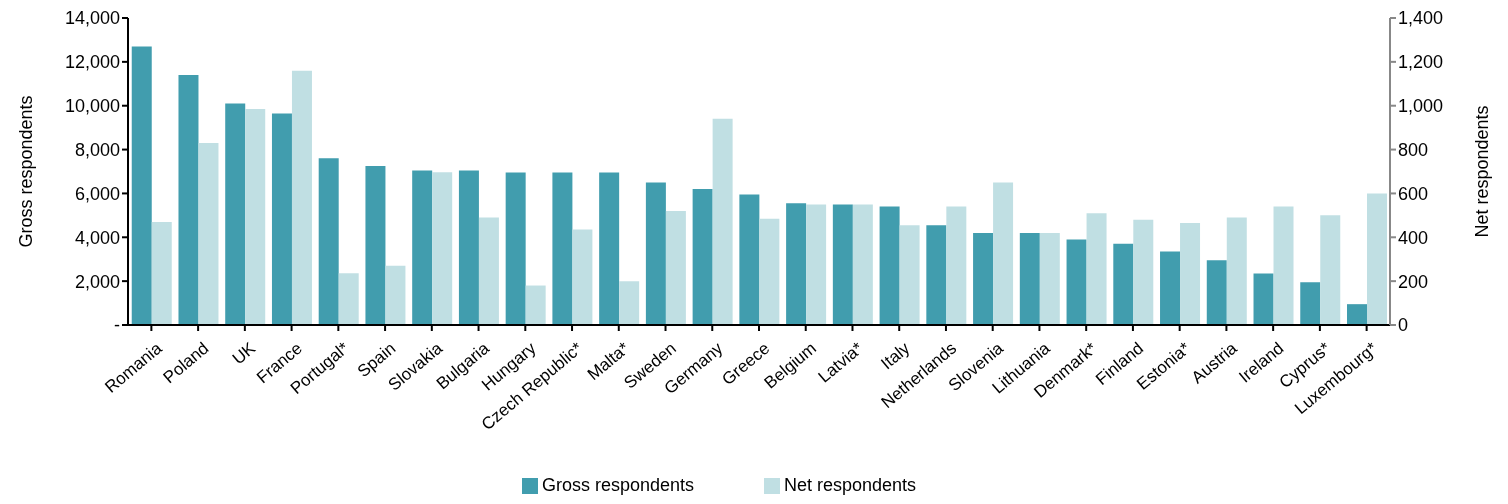 The image size is (1508, 504). Describe the element at coordinates (1403, 325) in the screenshot. I see `y2-tick-label: 0` at that location.